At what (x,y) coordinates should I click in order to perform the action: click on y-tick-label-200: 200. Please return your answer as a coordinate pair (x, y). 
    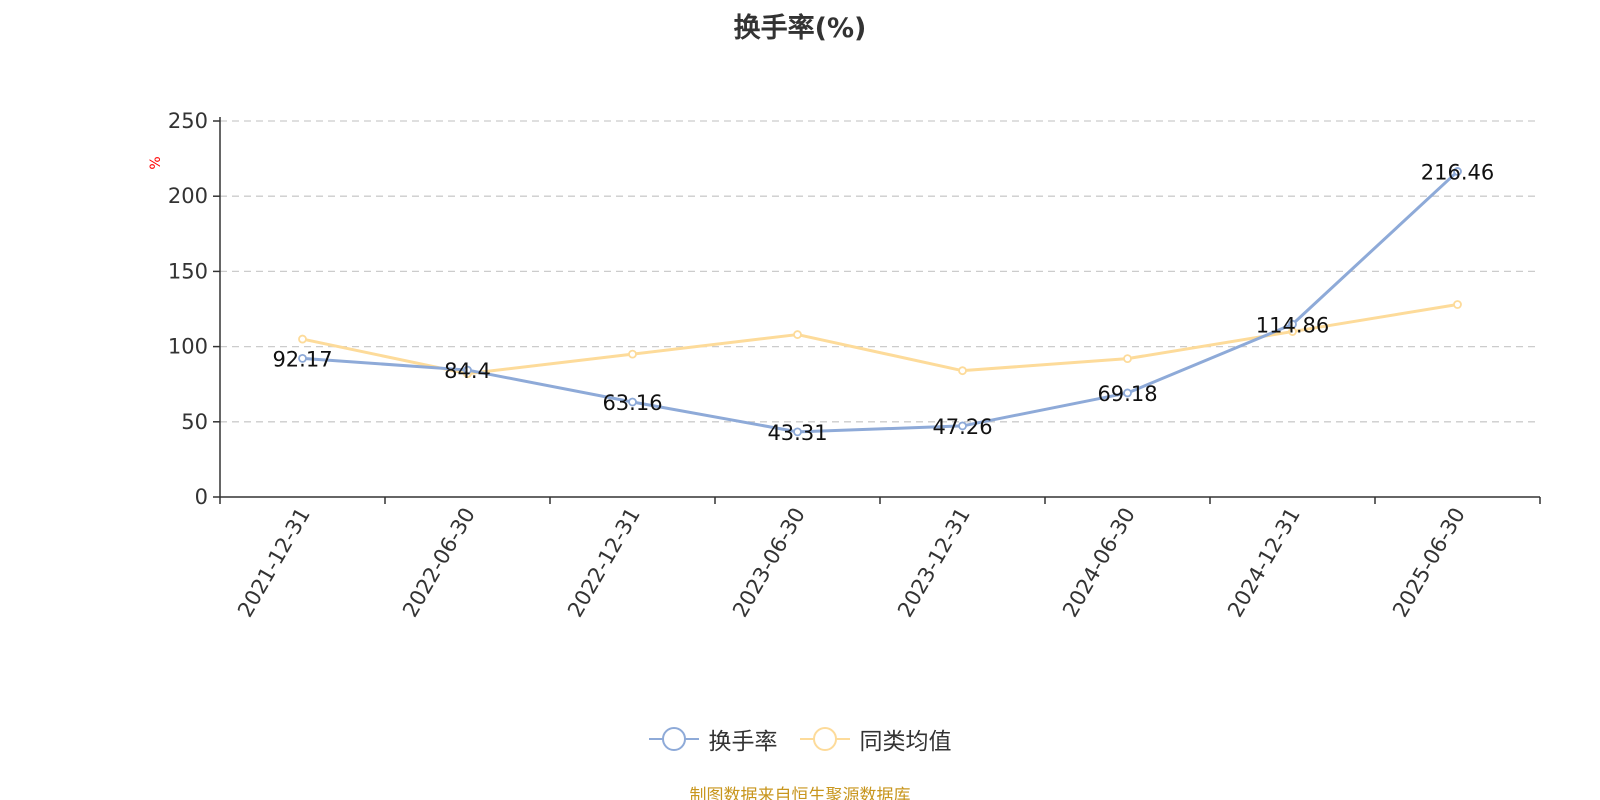
    Looking at the image, I should click on (188, 196).